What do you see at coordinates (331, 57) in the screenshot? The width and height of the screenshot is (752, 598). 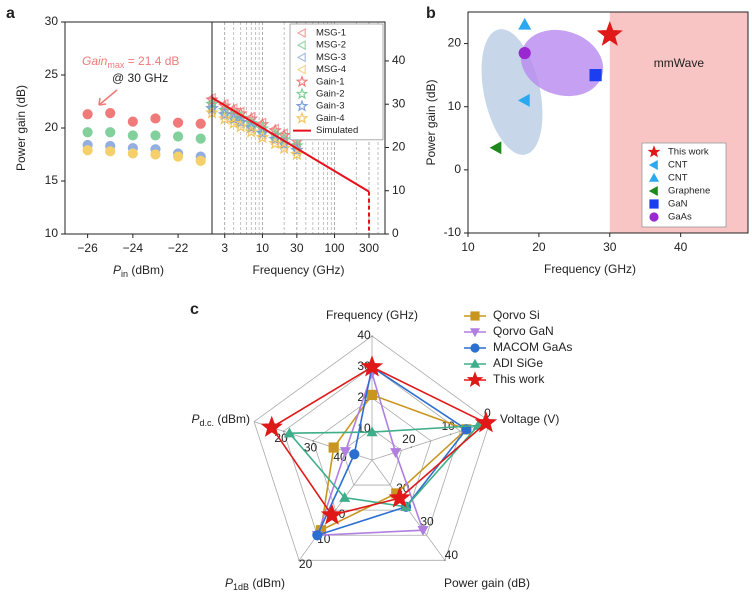 I see `legend-label: MSG-3` at bounding box center [331, 57].